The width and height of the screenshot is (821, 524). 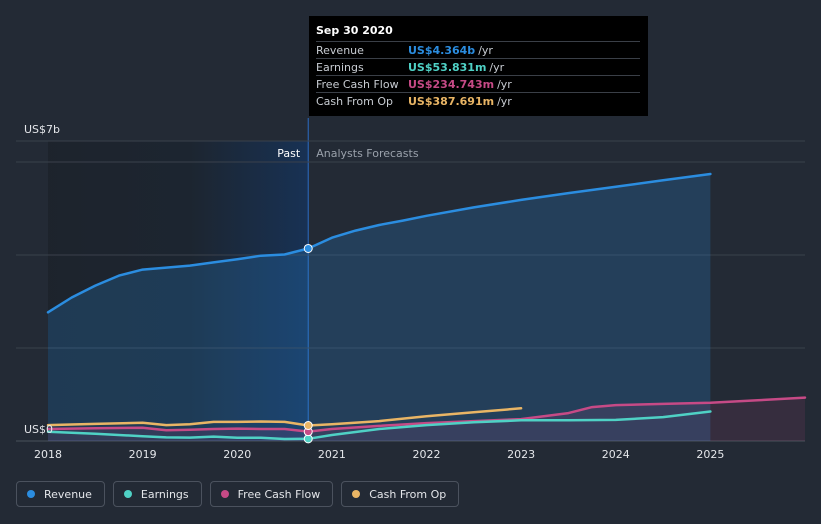 What do you see at coordinates (340, 67) in the screenshot?
I see `tooltip-label: Earnings` at bounding box center [340, 67].